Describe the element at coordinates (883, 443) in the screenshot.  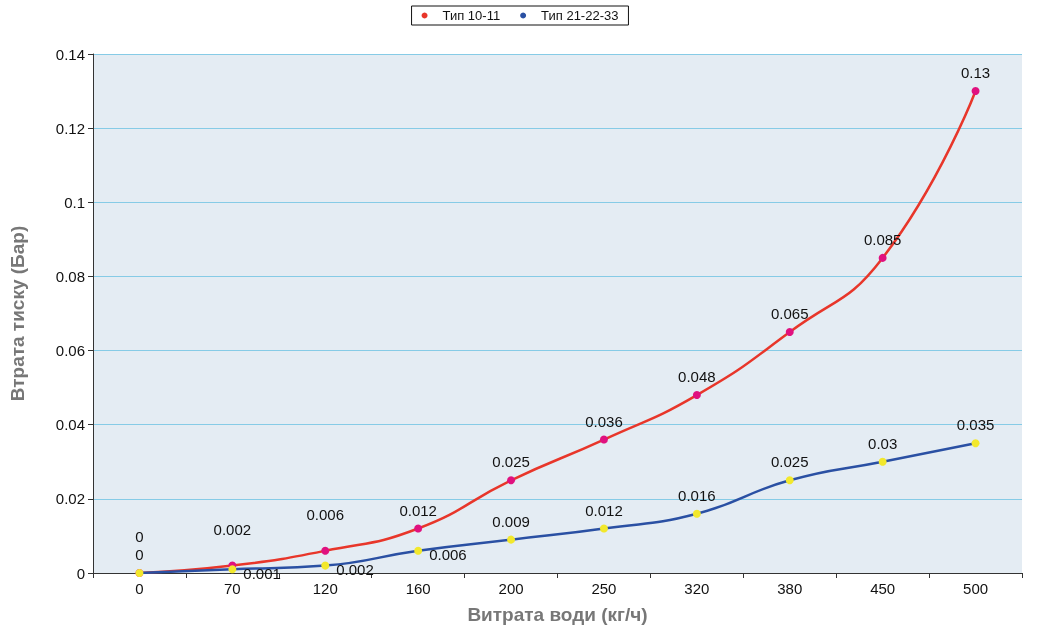
I see `data-label: 0.03` at that location.